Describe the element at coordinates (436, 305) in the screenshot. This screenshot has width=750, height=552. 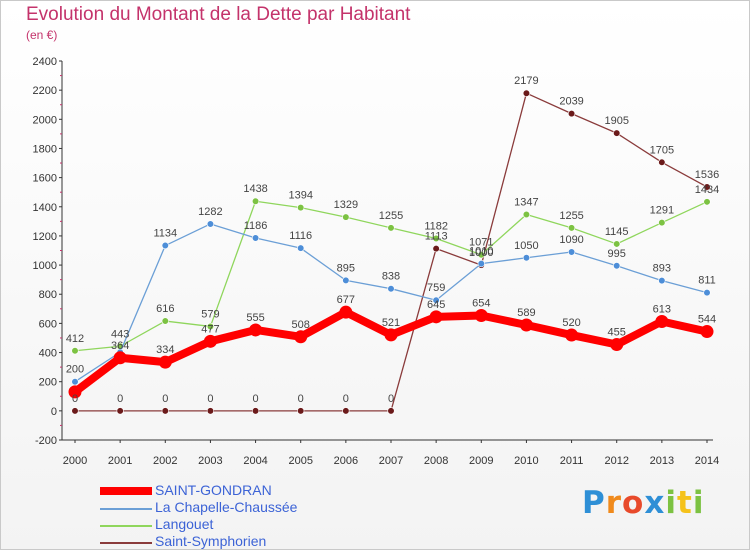
I see `data-label: 645` at that location.